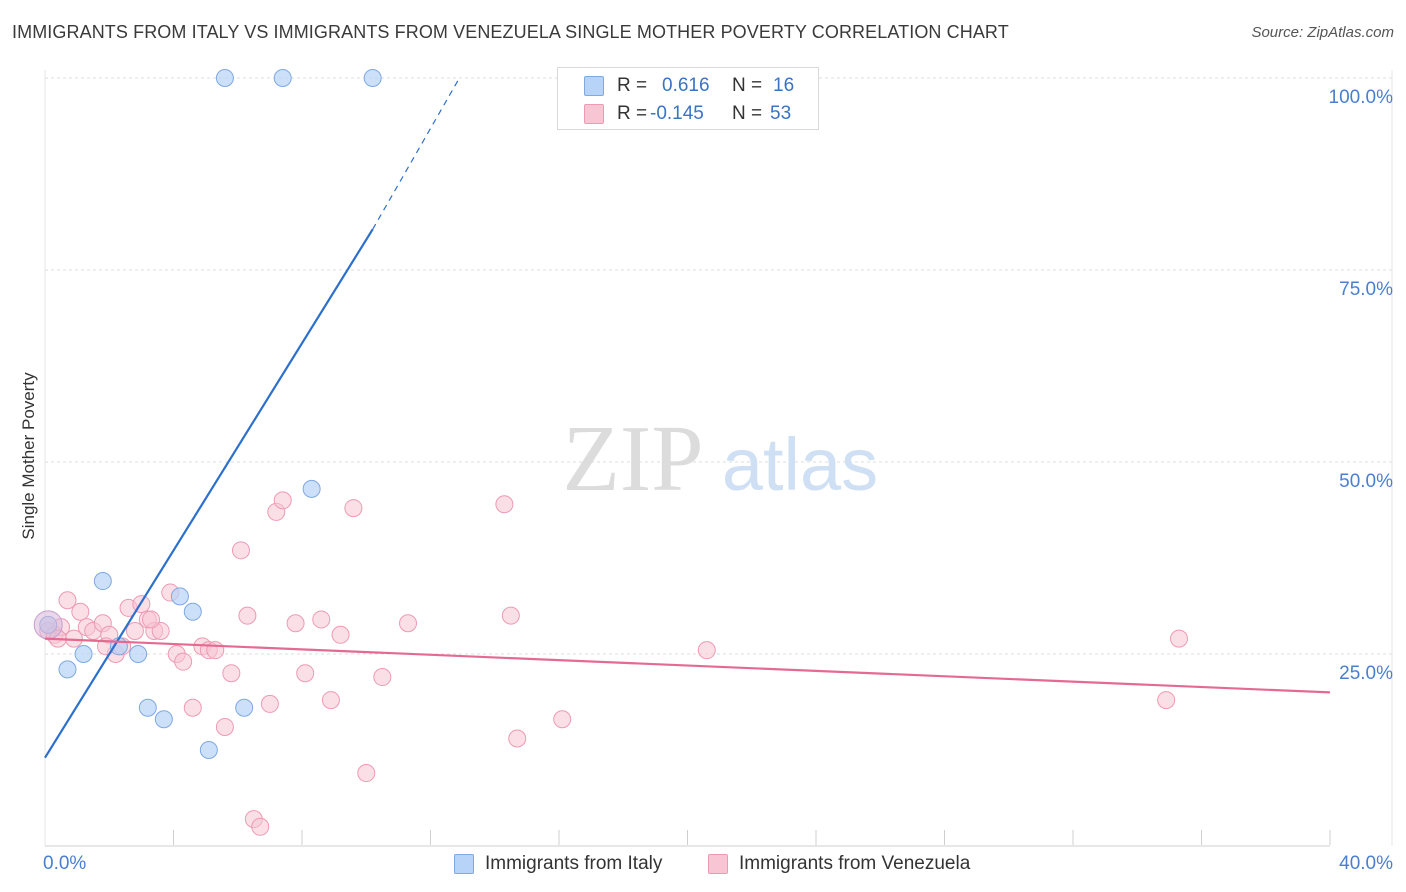 The width and height of the screenshot is (1406, 892). Describe the element at coordinates (48, 625) in the screenshot. I see `cluster-point` at that location.